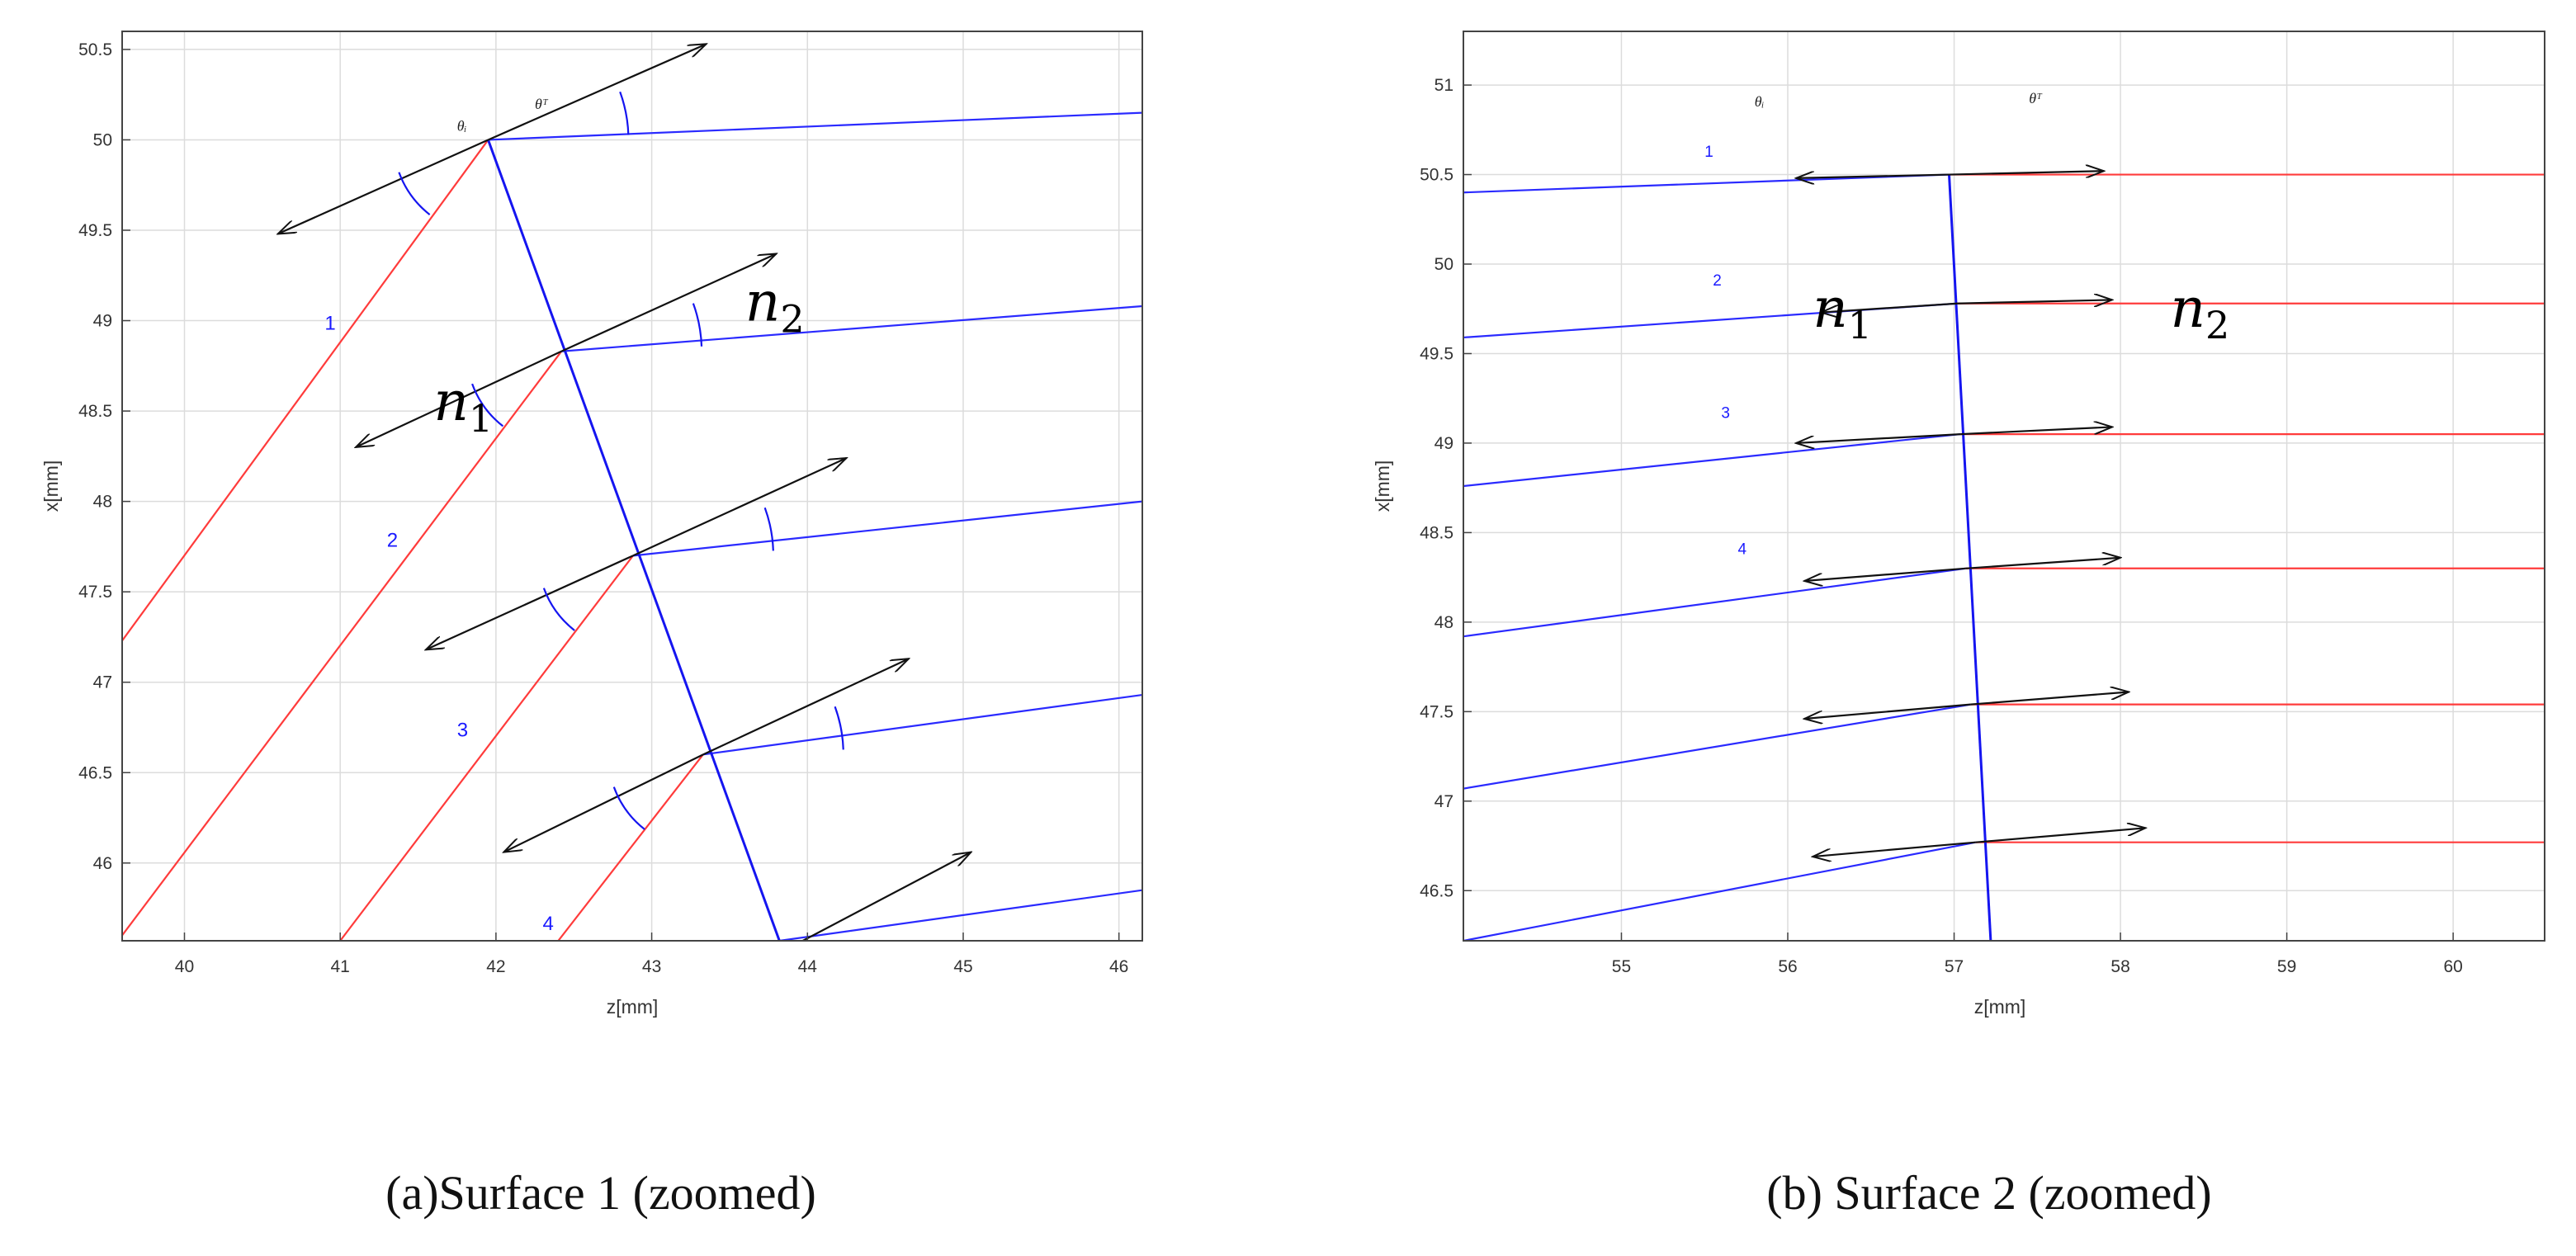  Describe the element at coordinates (1725, 414) in the screenshot. I see `ray-number-label: 3` at that location.